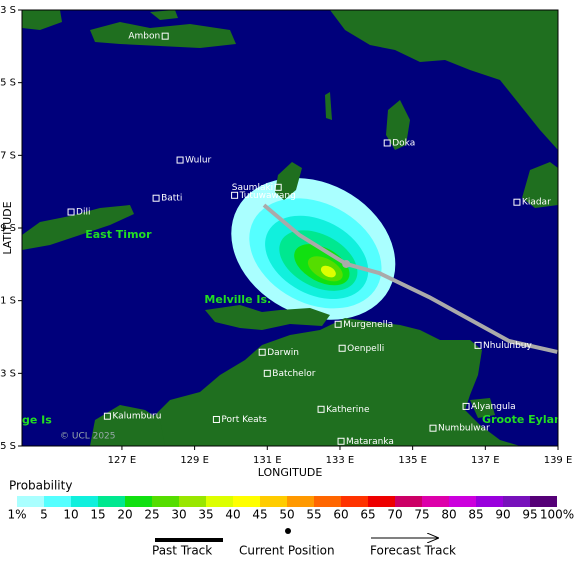 This screenshot has height=566, width=580. What do you see at coordinates (232, 515) in the screenshot?
I see `color-label: 40` at bounding box center [232, 515].